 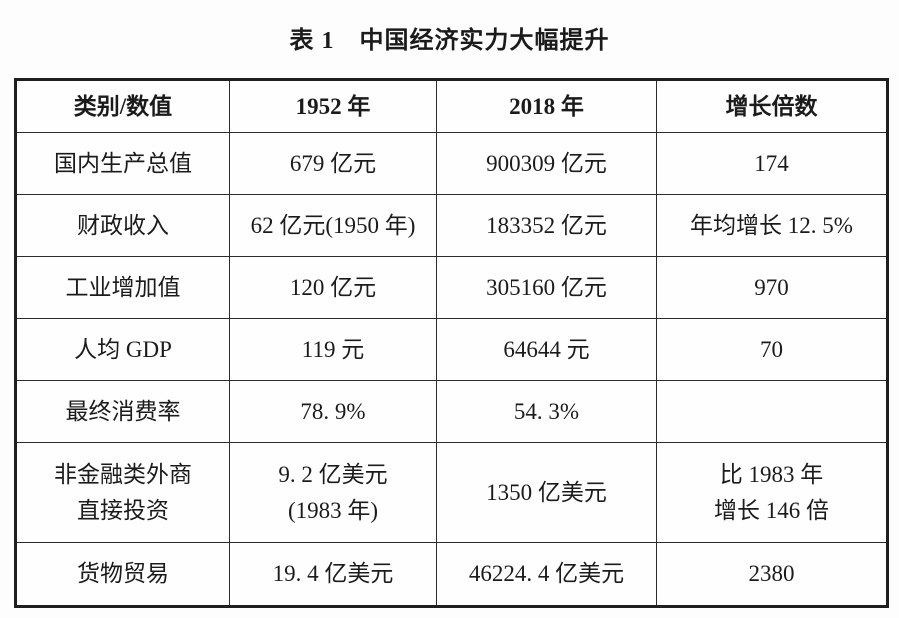 I want to click on table-cell: 183352 亿元, so click(x=546, y=225).